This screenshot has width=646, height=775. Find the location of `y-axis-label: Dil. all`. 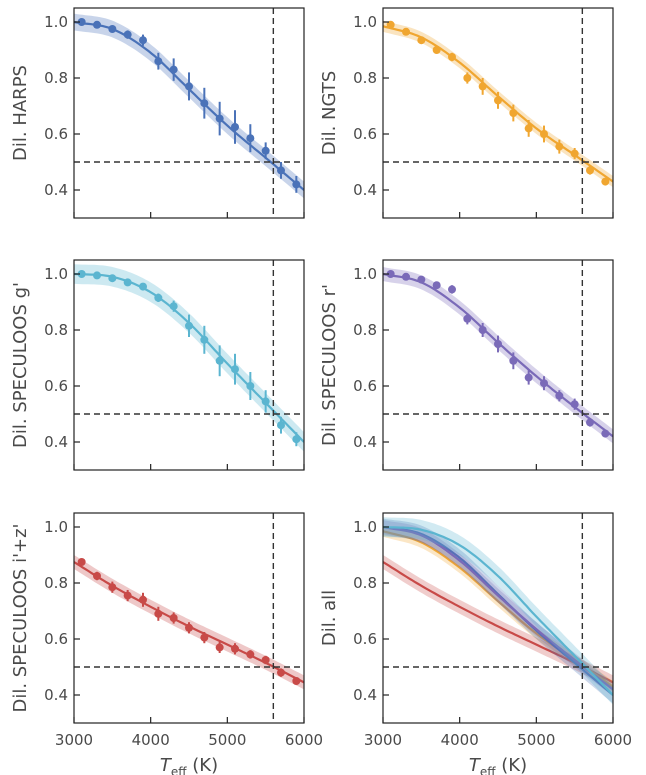

y-axis-label: Dil. all is located at coordinates (329, 618).